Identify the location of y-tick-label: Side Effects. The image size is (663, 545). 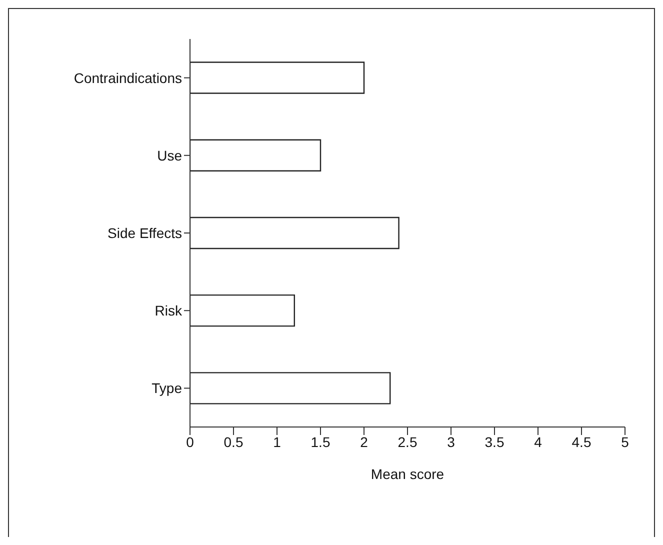
(145, 232).